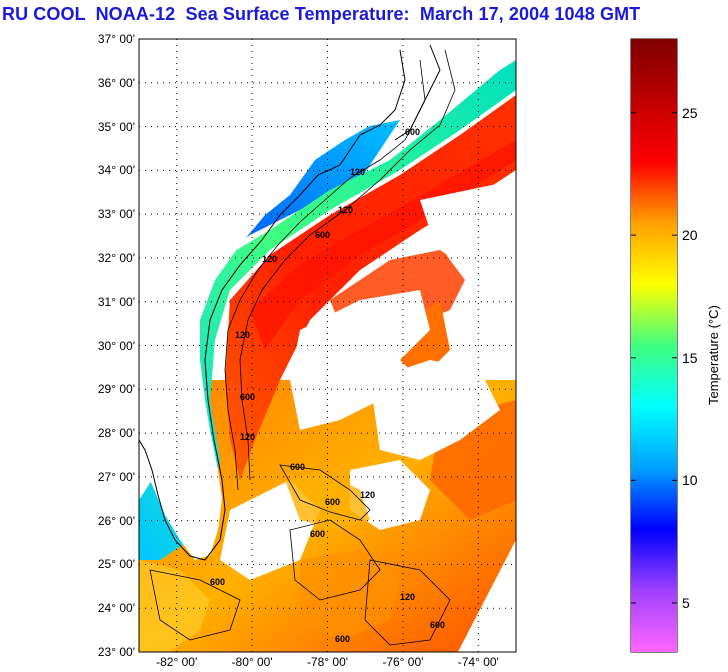 The height and width of the screenshot is (672, 728). What do you see at coordinates (177, 662) in the screenshot?
I see `longitude-tick-label: -82° 00'` at bounding box center [177, 662].